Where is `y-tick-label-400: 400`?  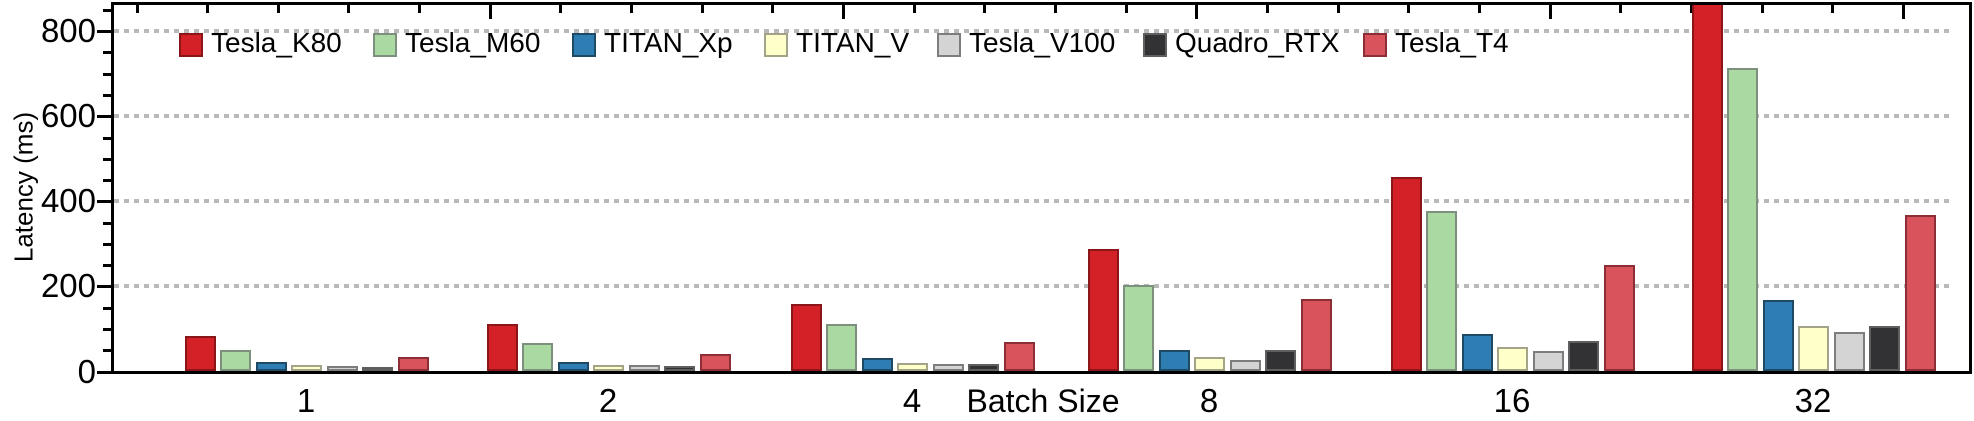 y-tick-label-400: 400 is located at coordinates (68, 201).